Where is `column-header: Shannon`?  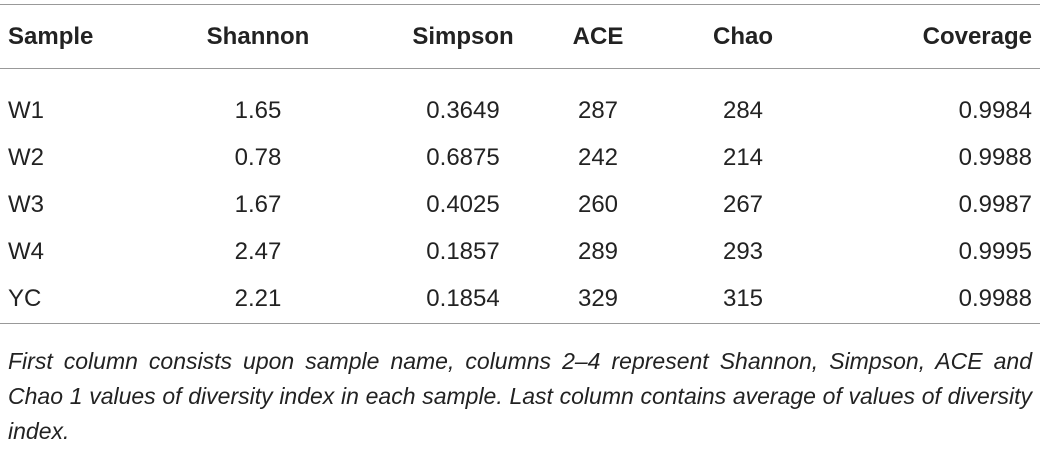
column-header: Shannon is located at coordinates (258, 36).